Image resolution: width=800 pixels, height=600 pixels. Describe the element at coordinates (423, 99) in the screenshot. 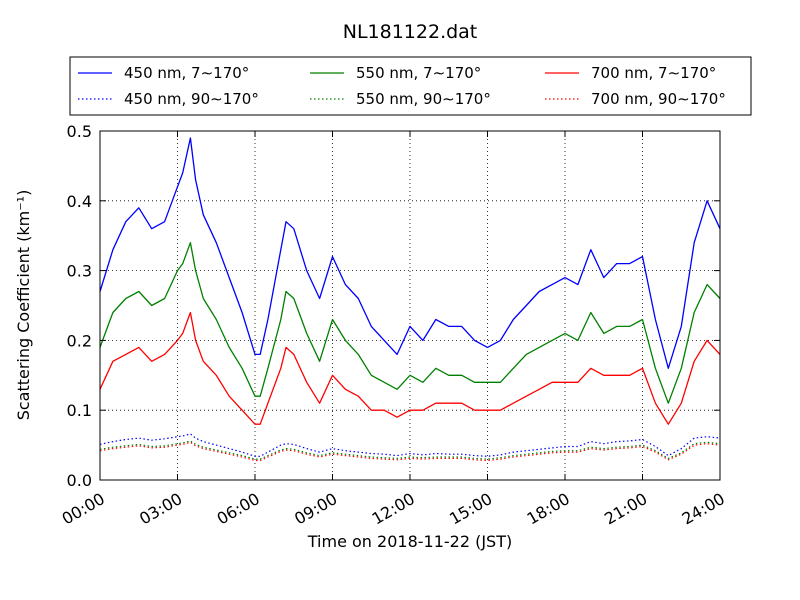

I see `legend-label-3: 550 nm, 90∼170°` at that location.